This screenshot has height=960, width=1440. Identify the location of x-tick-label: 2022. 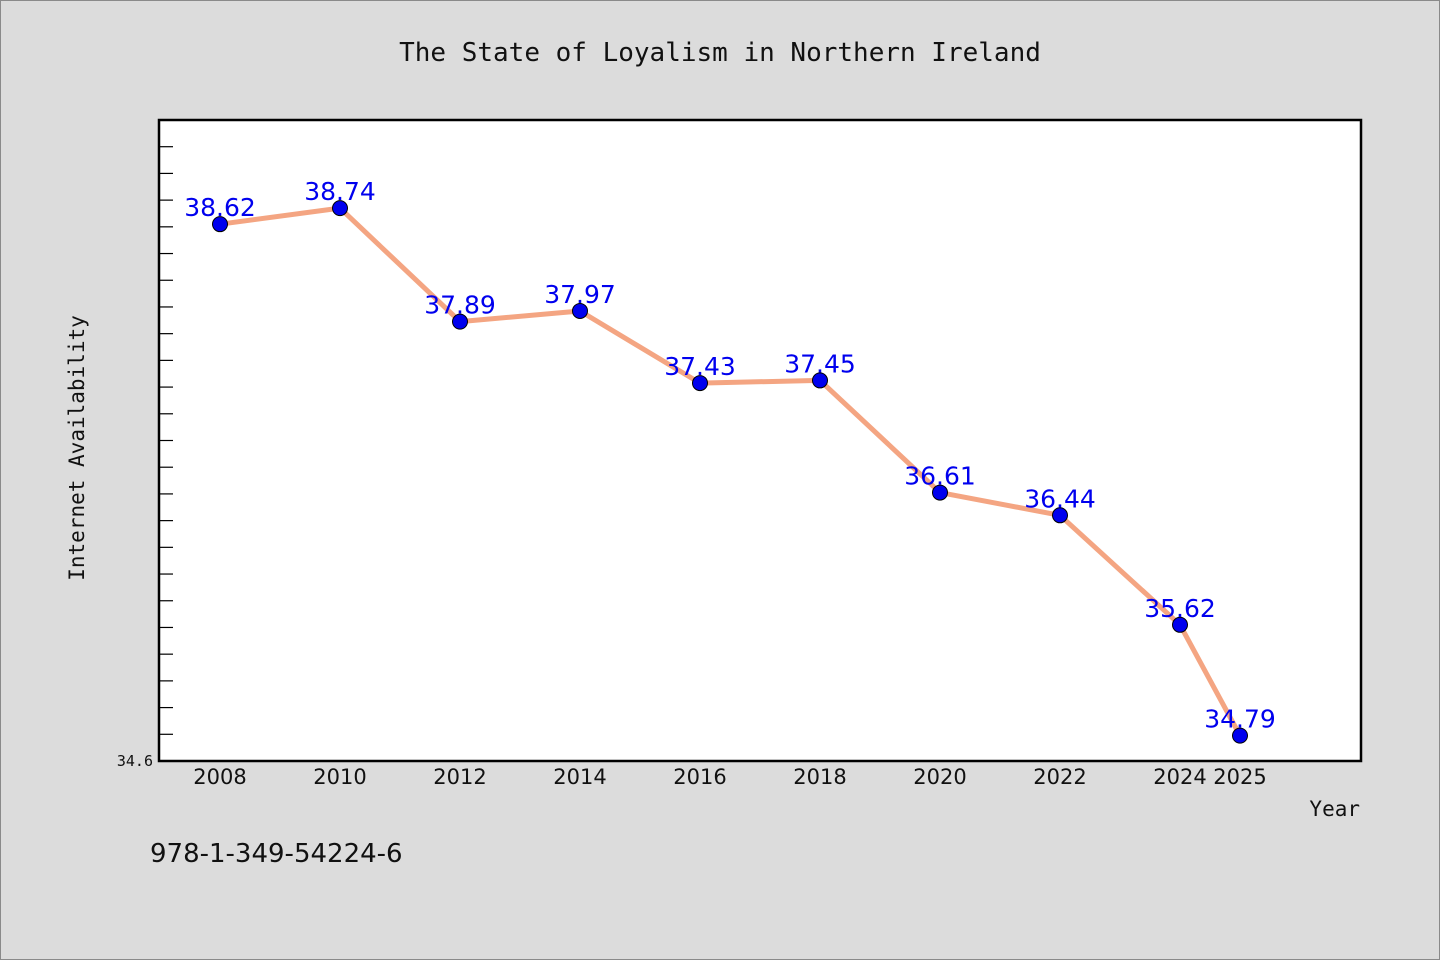
(1059, 777).